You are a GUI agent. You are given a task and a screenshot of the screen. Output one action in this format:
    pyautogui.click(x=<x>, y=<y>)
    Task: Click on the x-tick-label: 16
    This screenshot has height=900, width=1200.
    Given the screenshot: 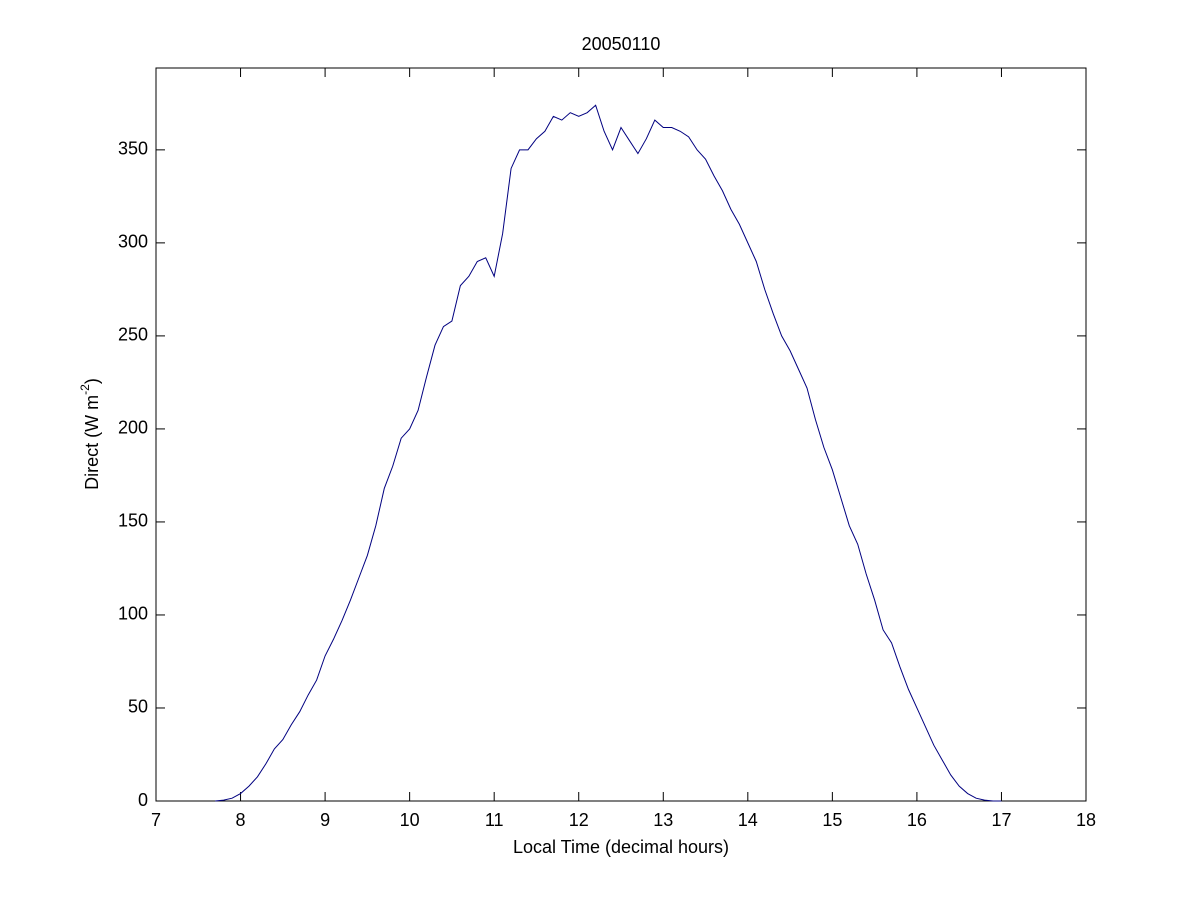 What is the action you would take?
    pyautogui.click(x=917, y=820)
    